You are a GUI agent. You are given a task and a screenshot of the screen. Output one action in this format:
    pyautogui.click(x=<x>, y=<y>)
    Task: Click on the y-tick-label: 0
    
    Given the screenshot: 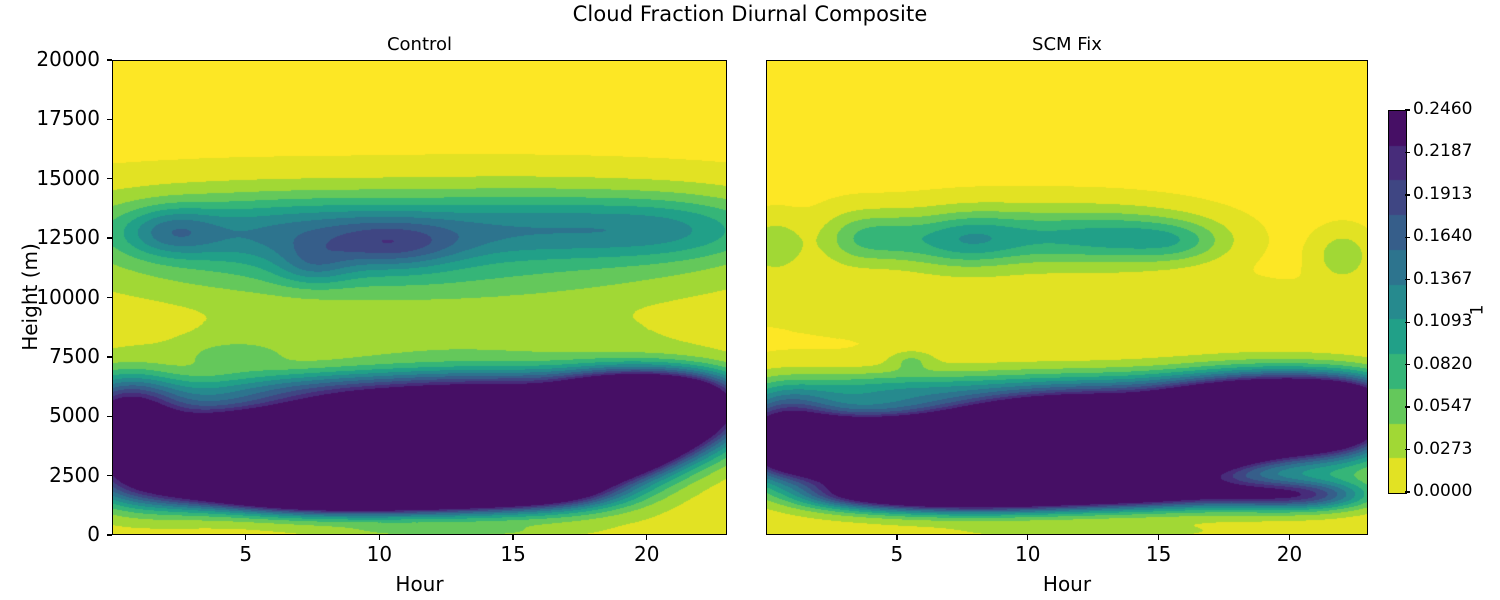 What is the action you would take?
    pyautogui.click(x=93, y=534)
    